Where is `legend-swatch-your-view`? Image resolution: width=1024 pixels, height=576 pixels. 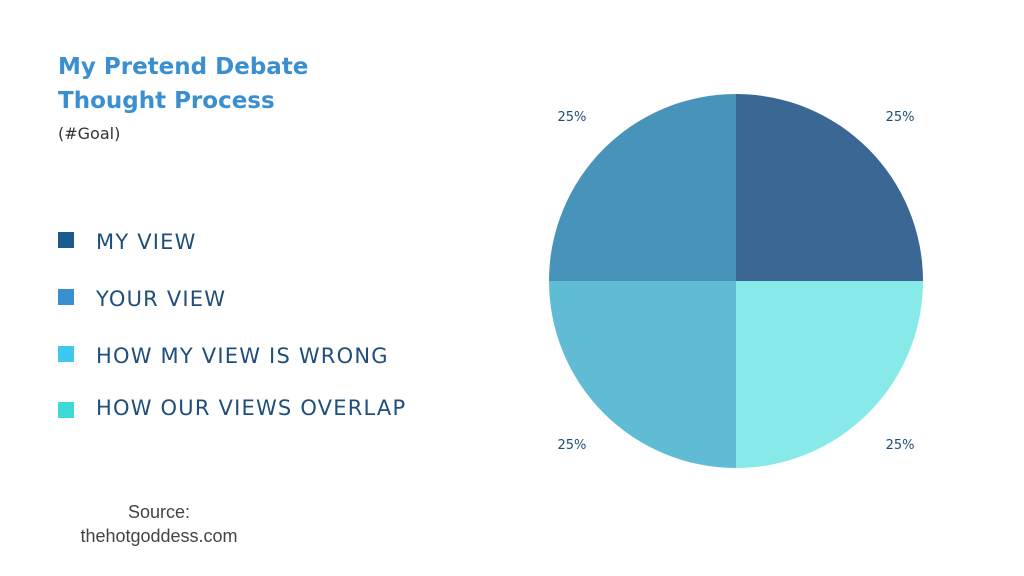
legend-swatch-your-view is located at coordinates (66, 297).